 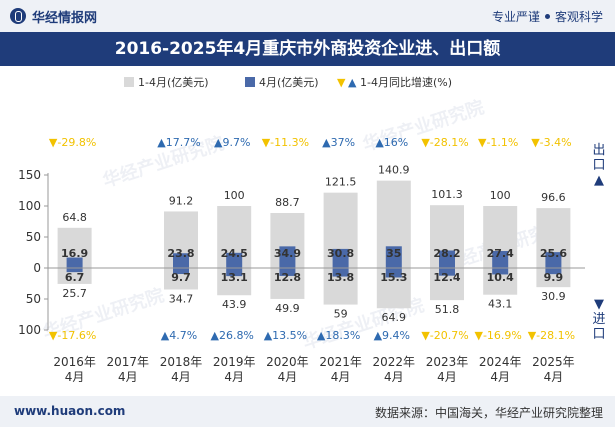 What do you see at coordinates (287, 277) in the screenshot?
I see `import-monthly-label: 12.8` at bounding box center [287, 277].